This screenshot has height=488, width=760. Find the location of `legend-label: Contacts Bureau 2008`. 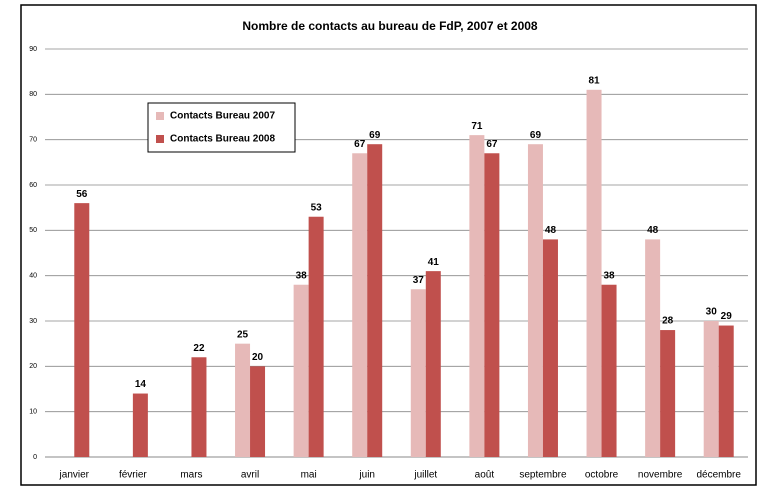

legend-label: Contacts Bureau 2008 is located at coordinates (222, 139).